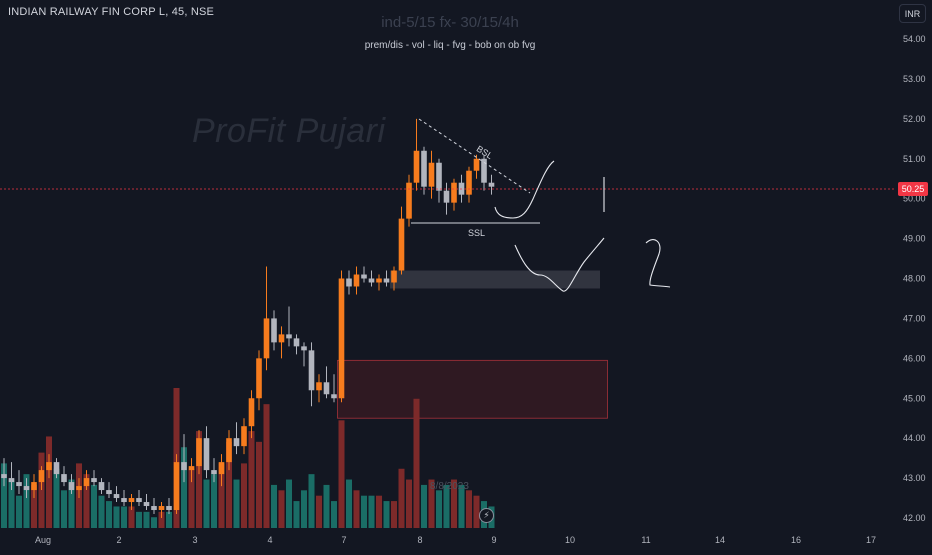  Describe the element at coordinates (914, 398) in the screenshot. I see `y-tick-label: 45.00` at that location.